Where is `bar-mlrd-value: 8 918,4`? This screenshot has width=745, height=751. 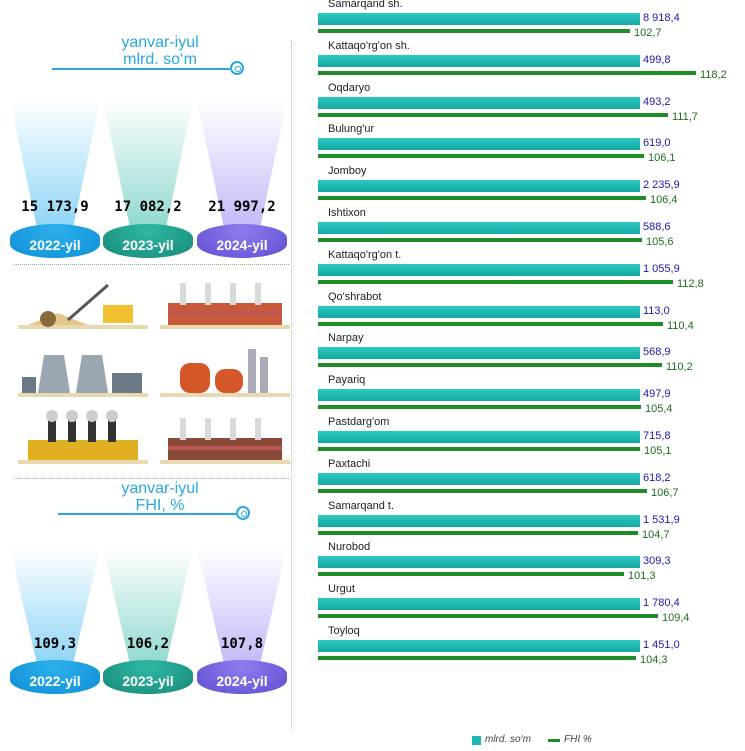
bar-mlrd-value: 8 918,4 is located at coordinates (661, 18).